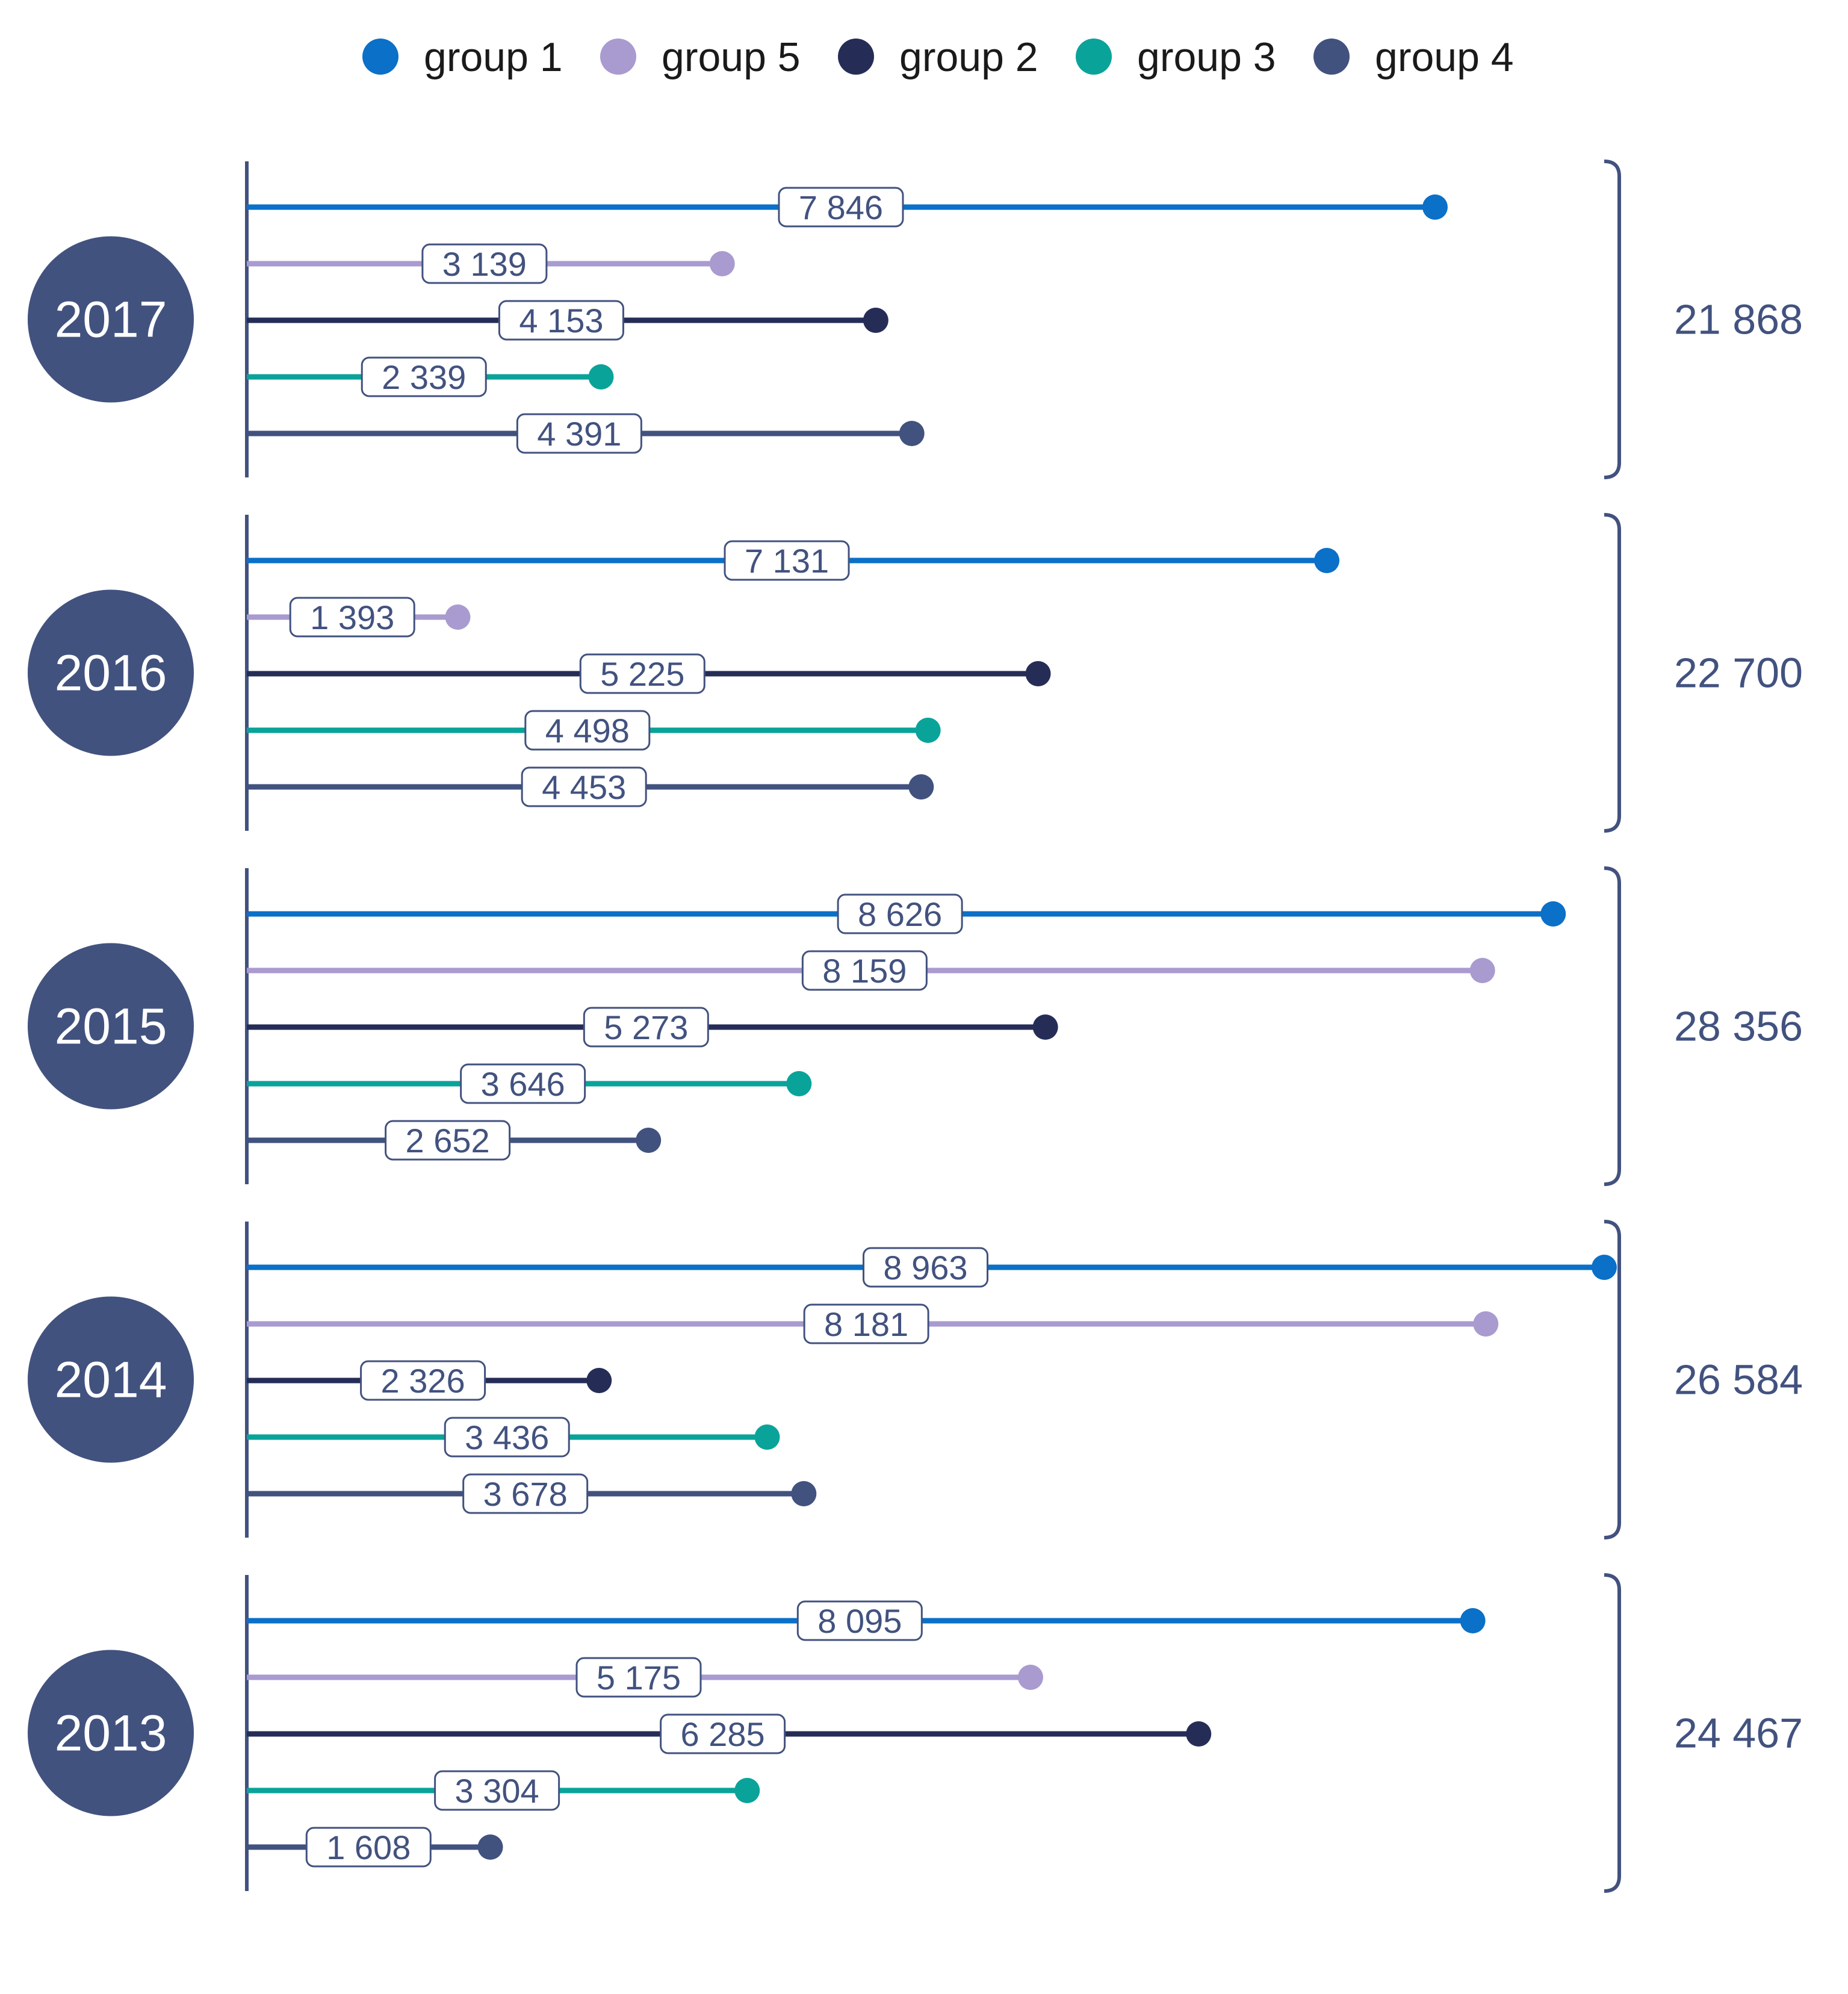 The height and width of the screenshot is (1994, 1848). I want to click on legend-item-group-3: group 3, so click(1176, 57).